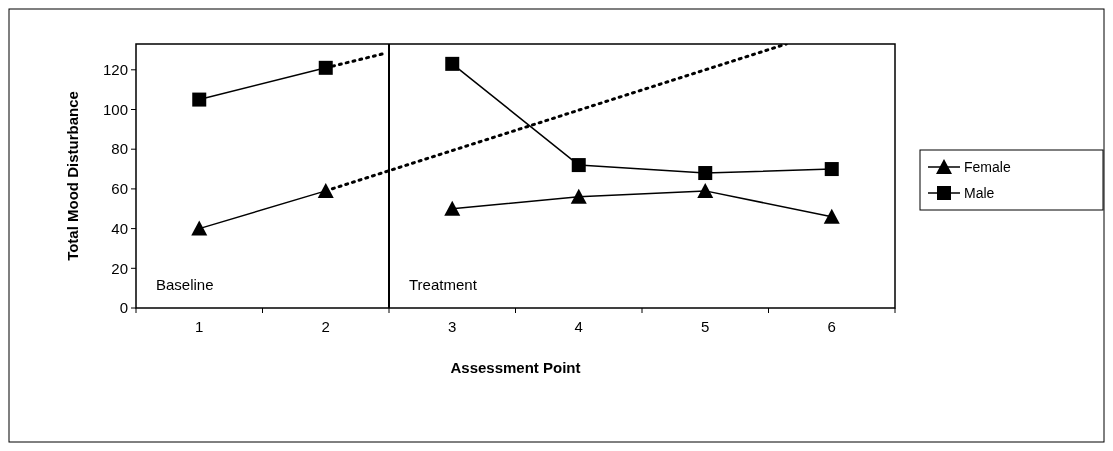  I want to click on x-axis-title: Assessment Point, so click(515, 367).